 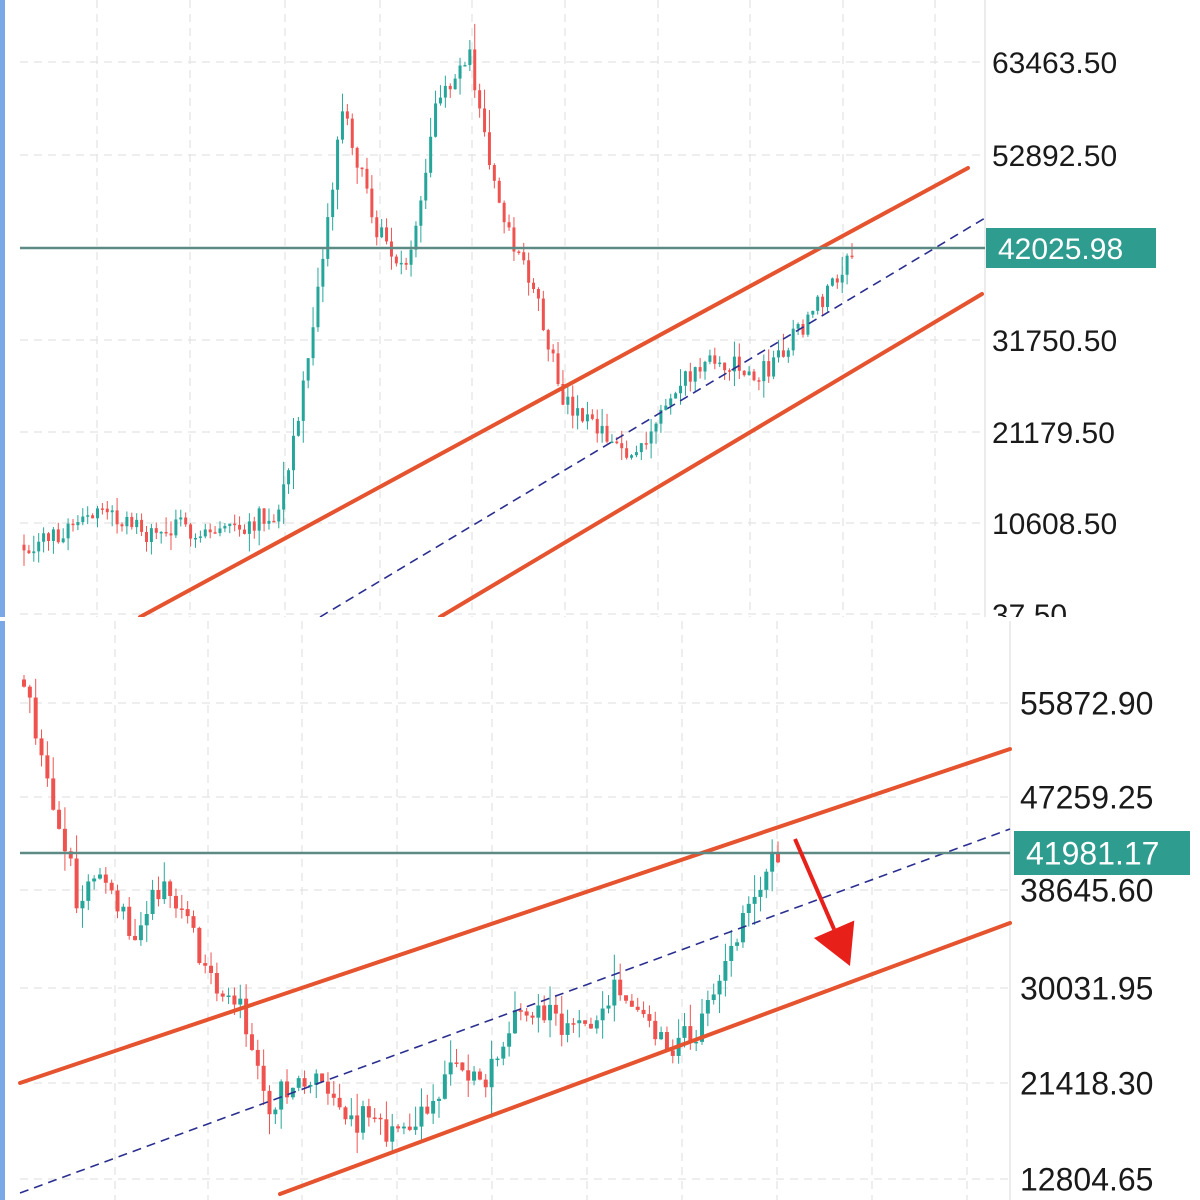 What do you see at coordinates (1086, 989) in the screenshot?
I see `y-axis-tick-label: 30031.95` at bounding box center [1086, 989].